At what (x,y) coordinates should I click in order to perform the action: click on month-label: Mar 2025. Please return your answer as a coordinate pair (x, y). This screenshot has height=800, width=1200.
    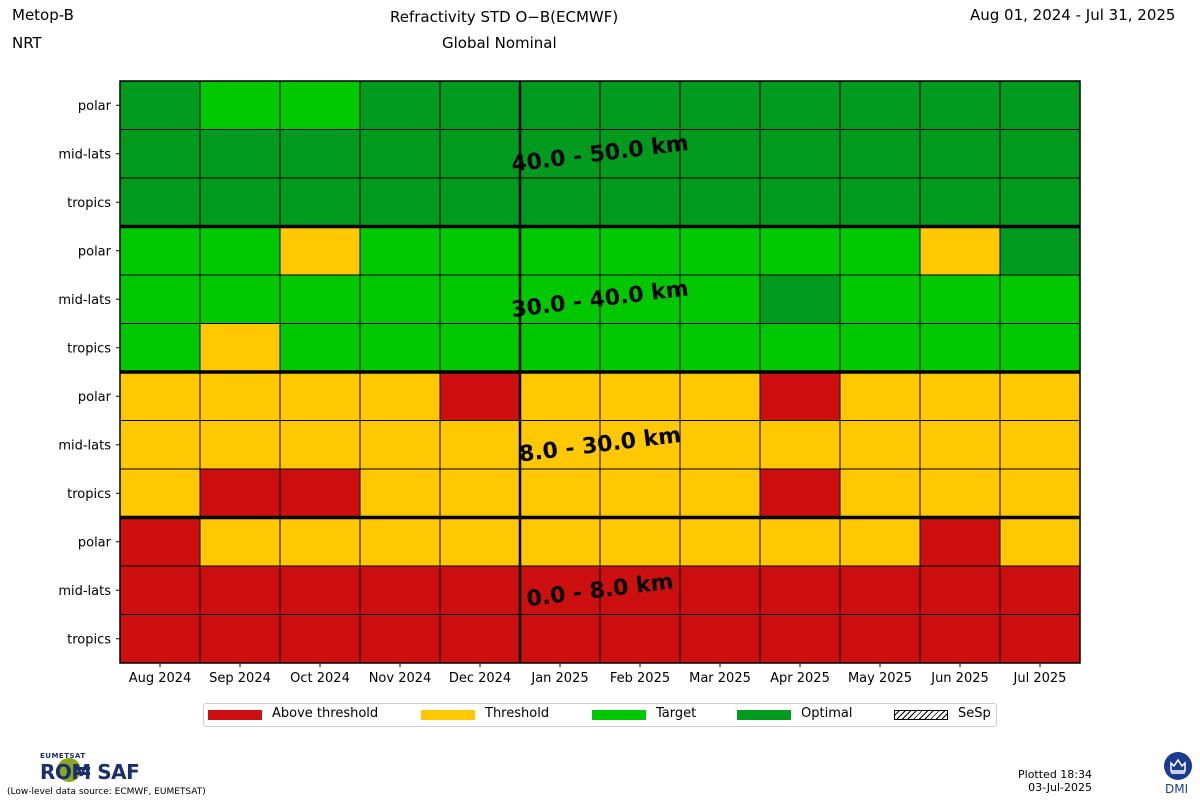
    Looking at the image, I should click on (720, 678).